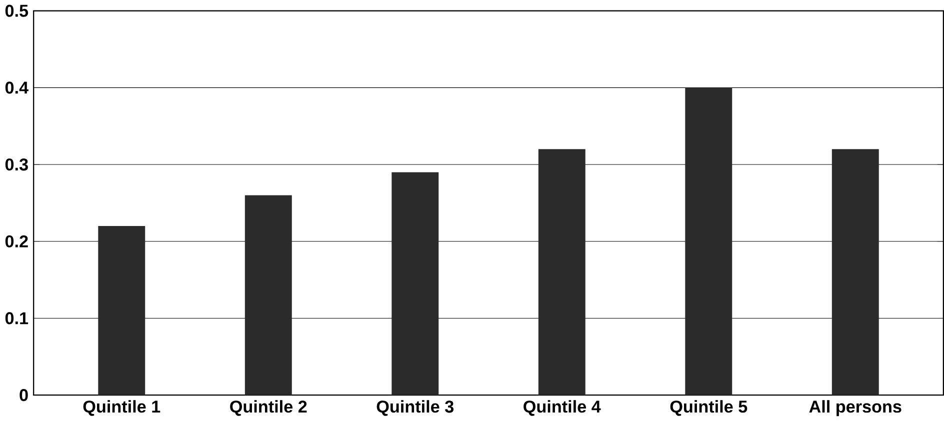 This screenshot has width=944, height=421. Describe the element at coordinates (562, 408) in the screenshot. I see `x-tick-label: Quintile 4` at that location.